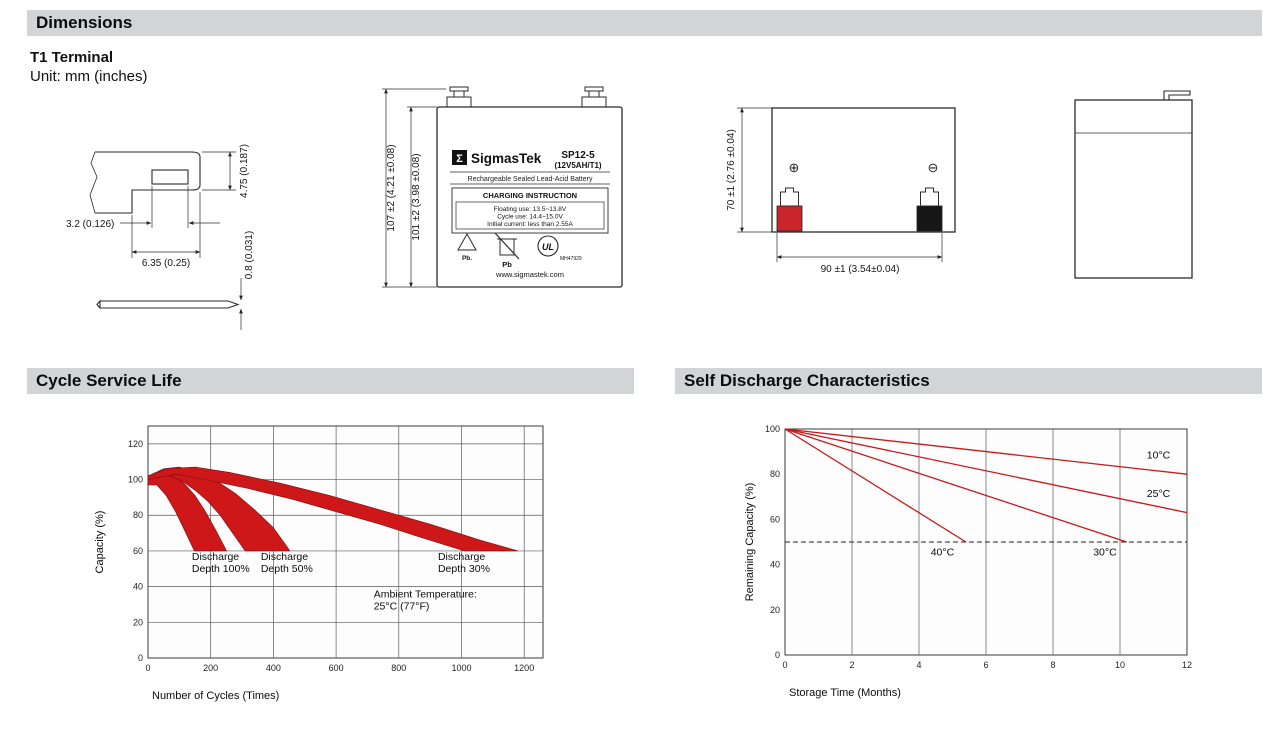 The width and height of the screenshot is (1279, 743). I want to click on terminal-outline, so click(148, 182).